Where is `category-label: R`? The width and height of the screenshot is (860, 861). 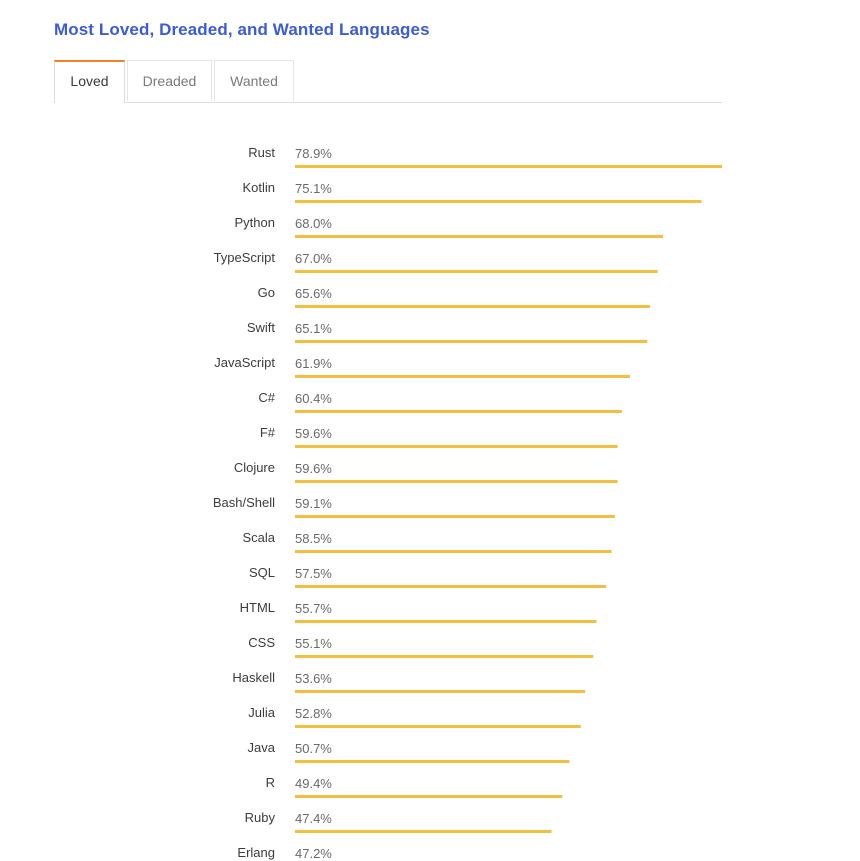 category-label: R is located at coordinates (270, 782).